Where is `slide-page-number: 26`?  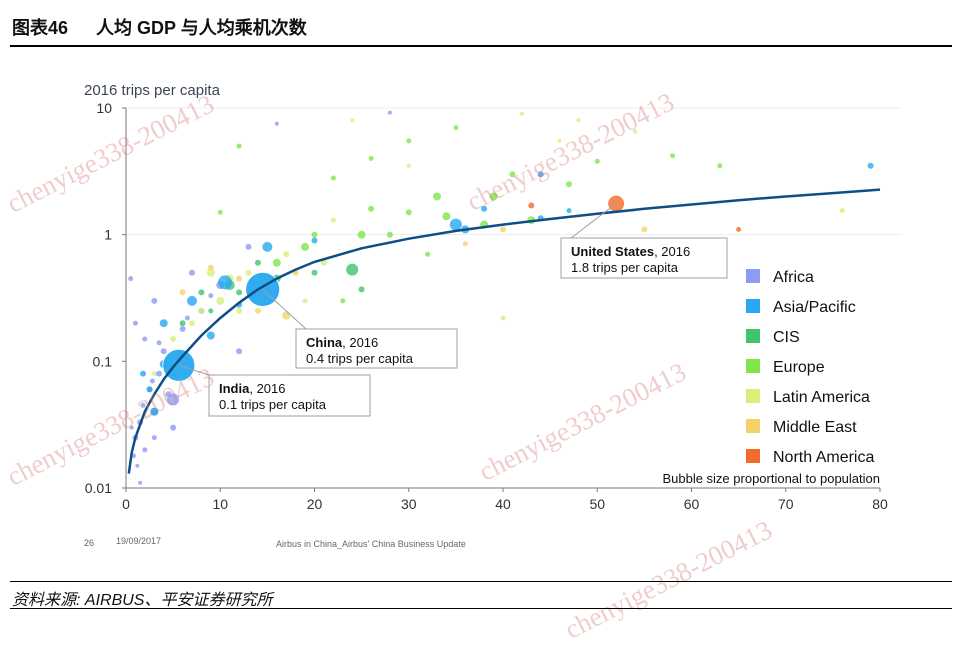
slide-page-number: 26 is located at coordinates (89, 543).